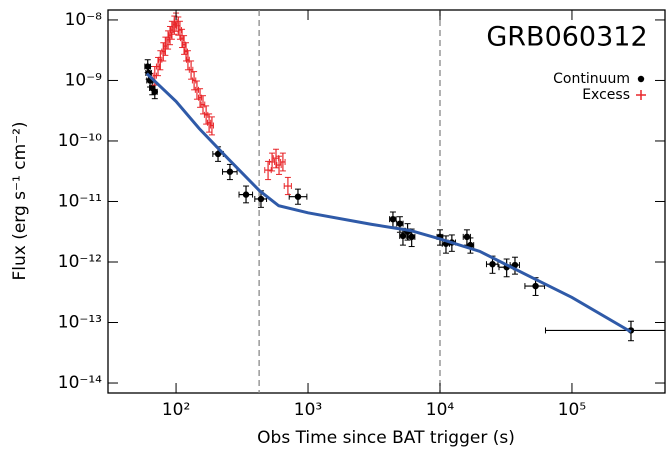 This screenshot has height=452, width=671. I want to click on x-axis-label: Obs Time since BAT trigger (s), so click(386, 438).